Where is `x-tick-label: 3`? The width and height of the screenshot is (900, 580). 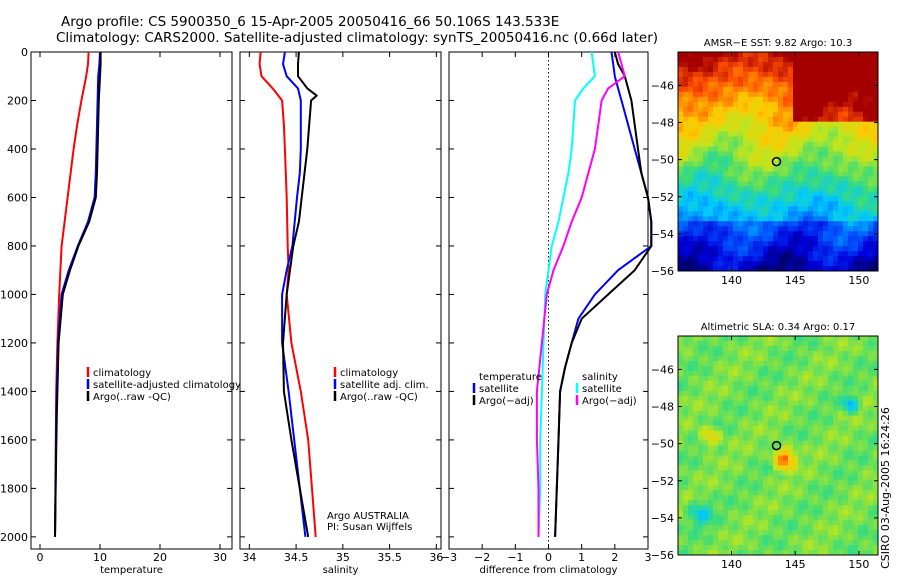
x-tick-label: 3 is located at coordinates (648, 557).